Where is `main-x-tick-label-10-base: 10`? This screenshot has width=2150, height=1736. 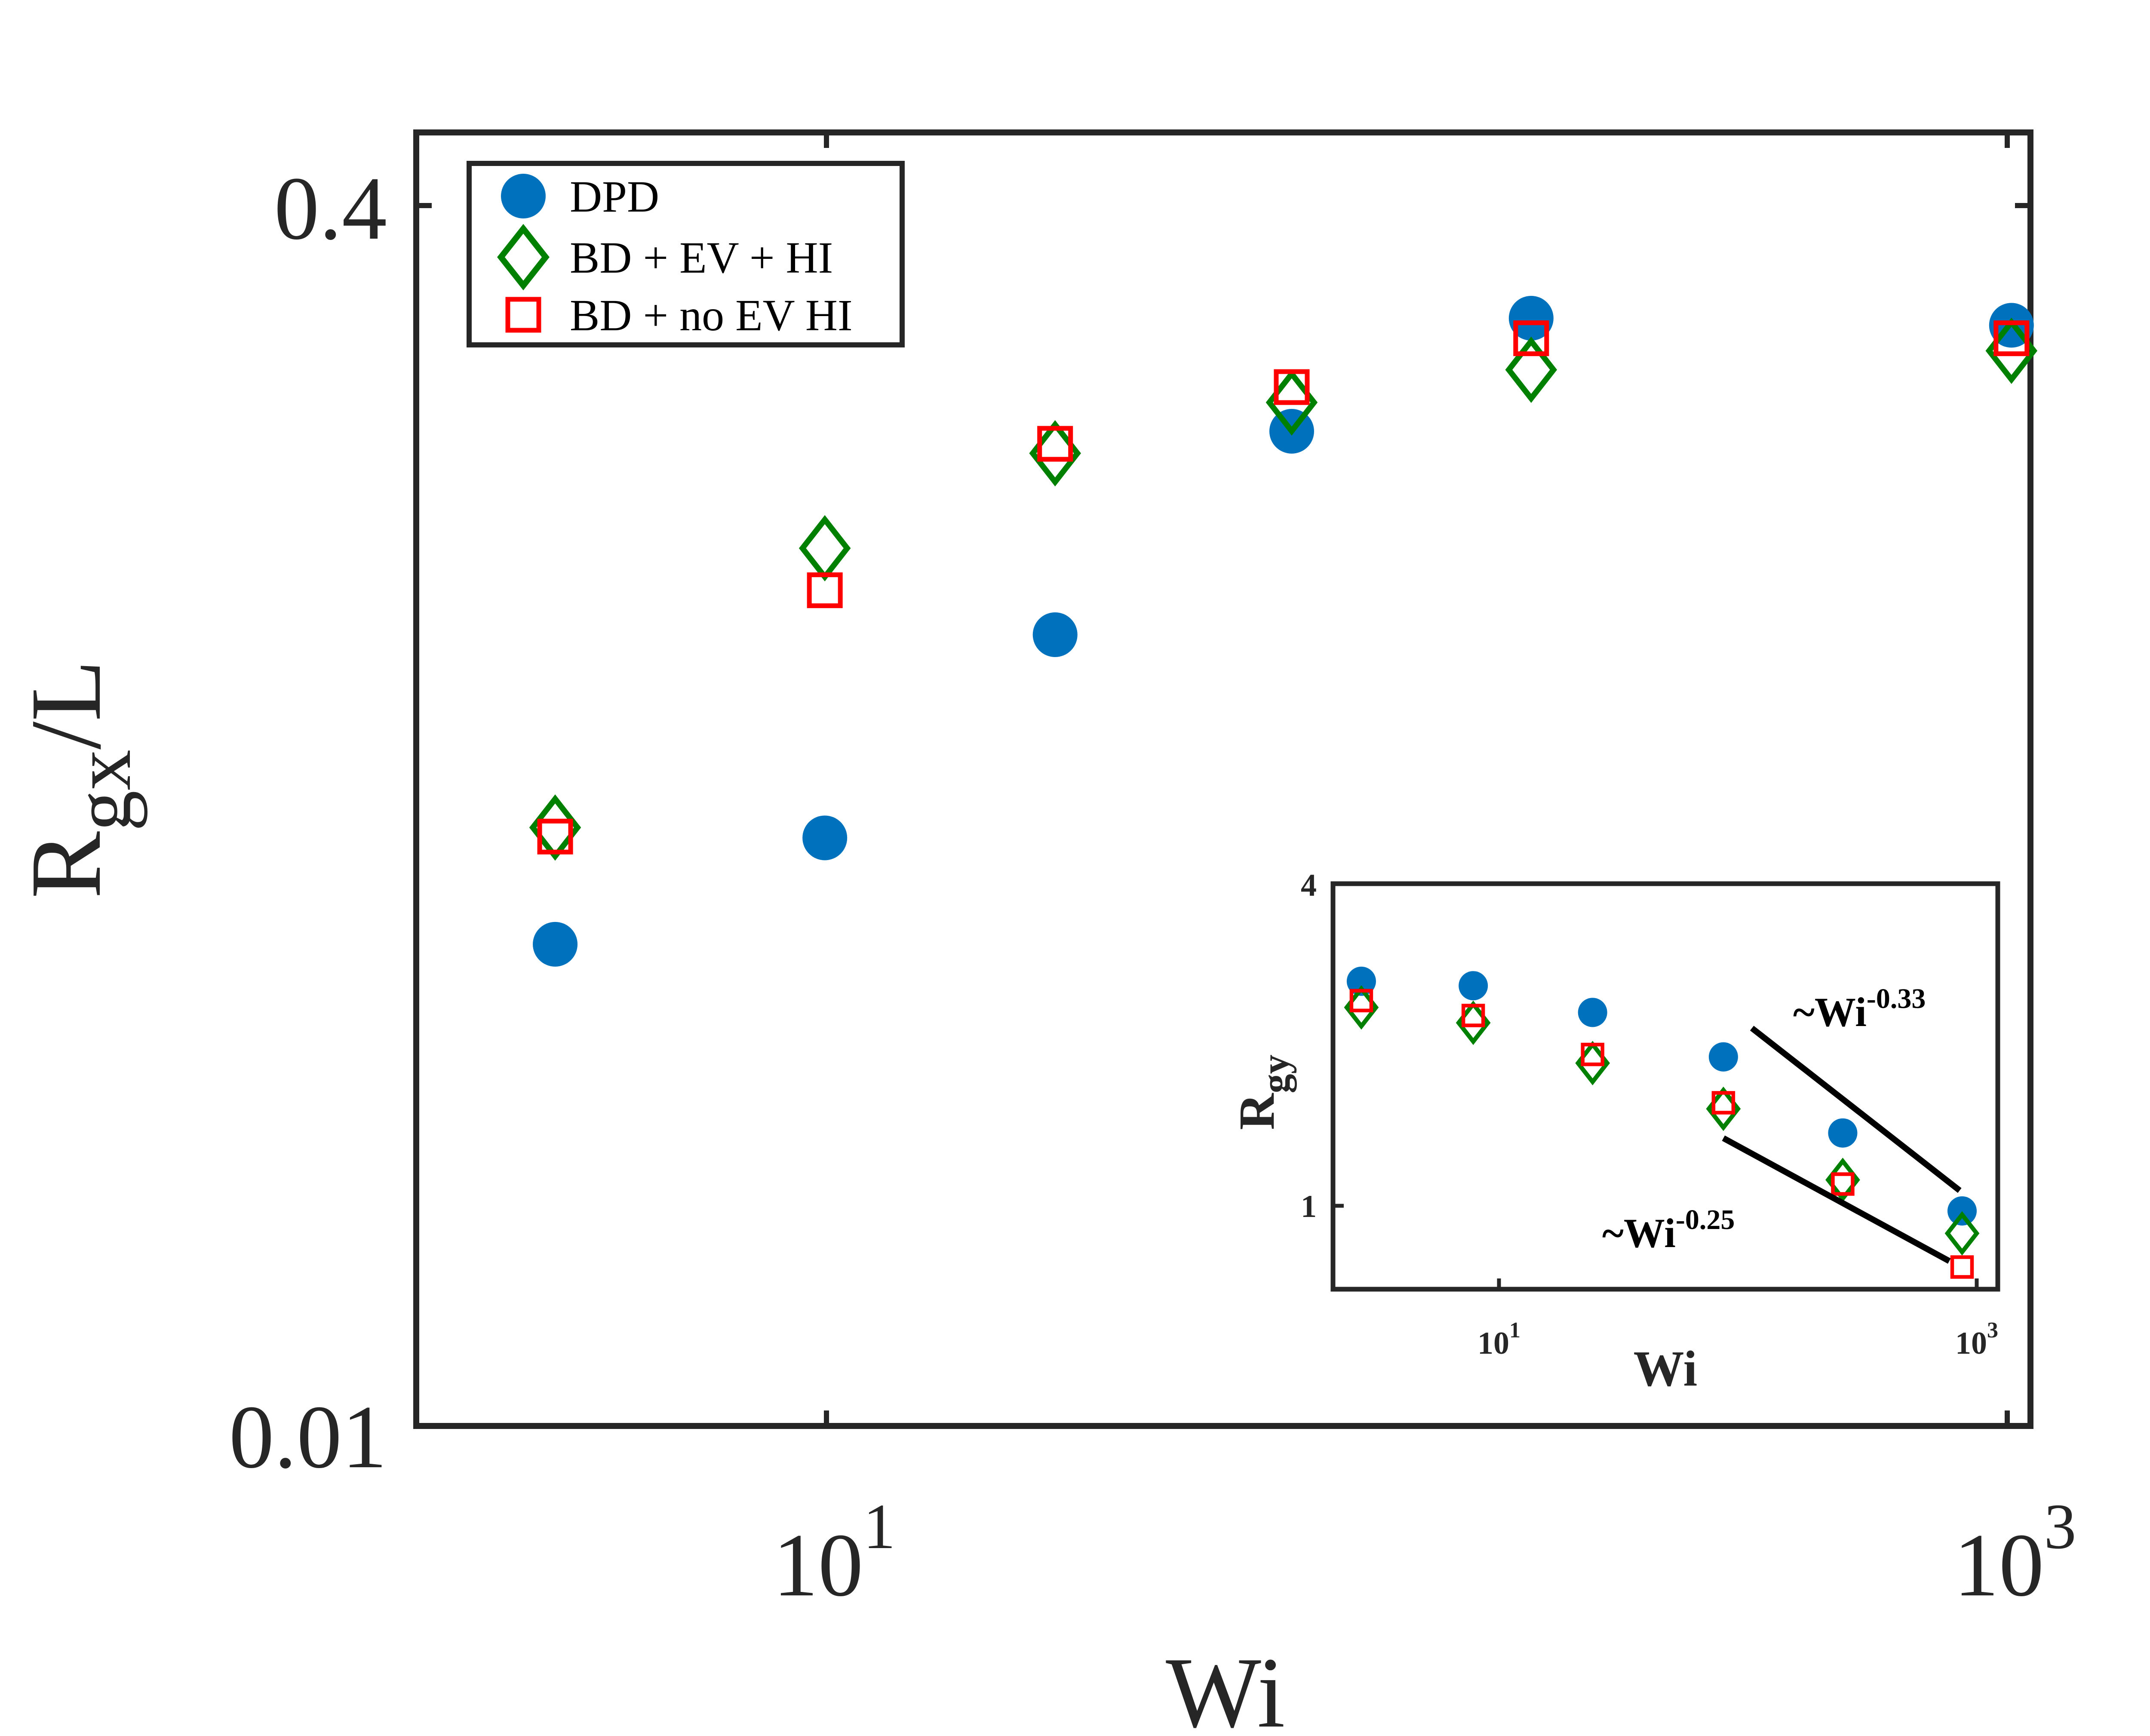
main-x-tick-label-10-base: 10 is located at coordinates (818, 1565).